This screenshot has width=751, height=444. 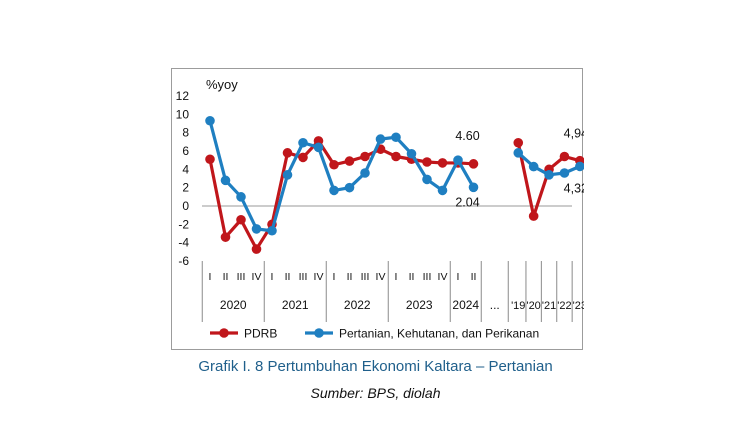 What do you see at coordinates (439, 334) in the screenshot?
I see `legend-label: Pertanian, Kehutanan, dan Perikanan` at bounding box center [439, 334].